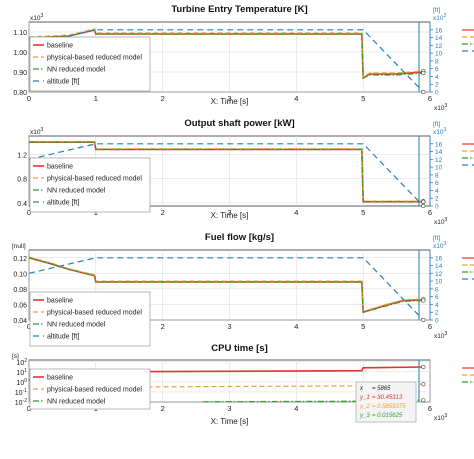 Image resolution: width=474 pixels, height=459 pixels. I want to click on chart-title: Fuel flow [kg/s], so click(239, 237).